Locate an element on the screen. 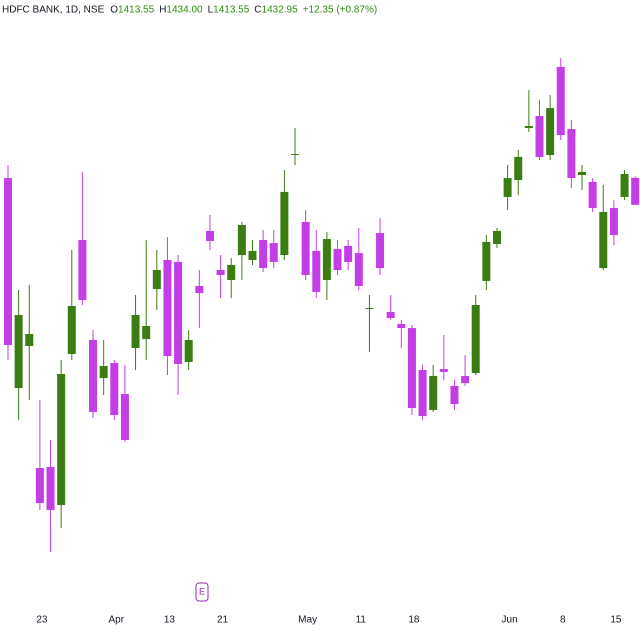  x-tick-label: 18 is located at coordinates (414, 620).